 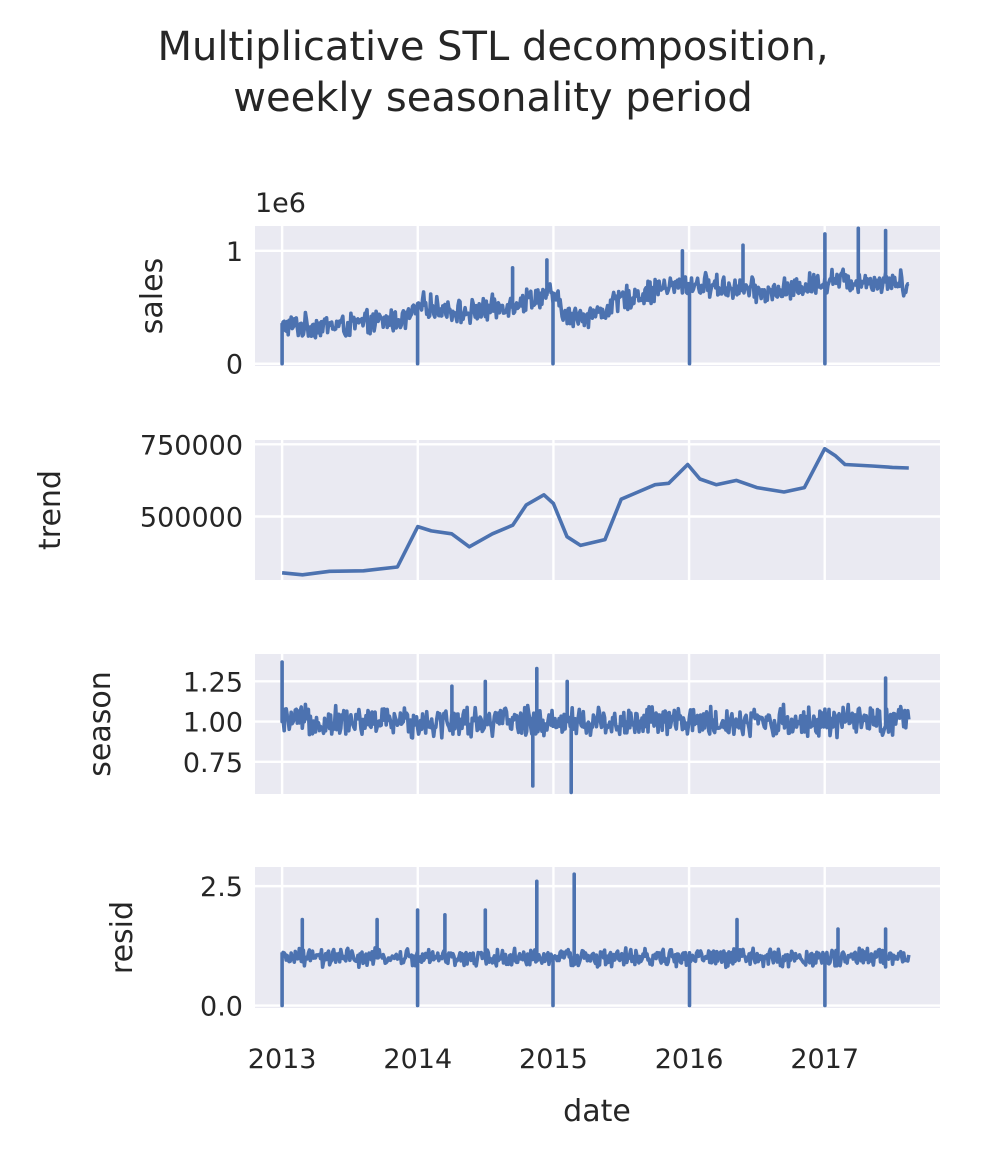 What do you see at coordinates (280, 203) in the screenshot?
I see `y-offset-label: 1e6` at bounding box center [280, 203].